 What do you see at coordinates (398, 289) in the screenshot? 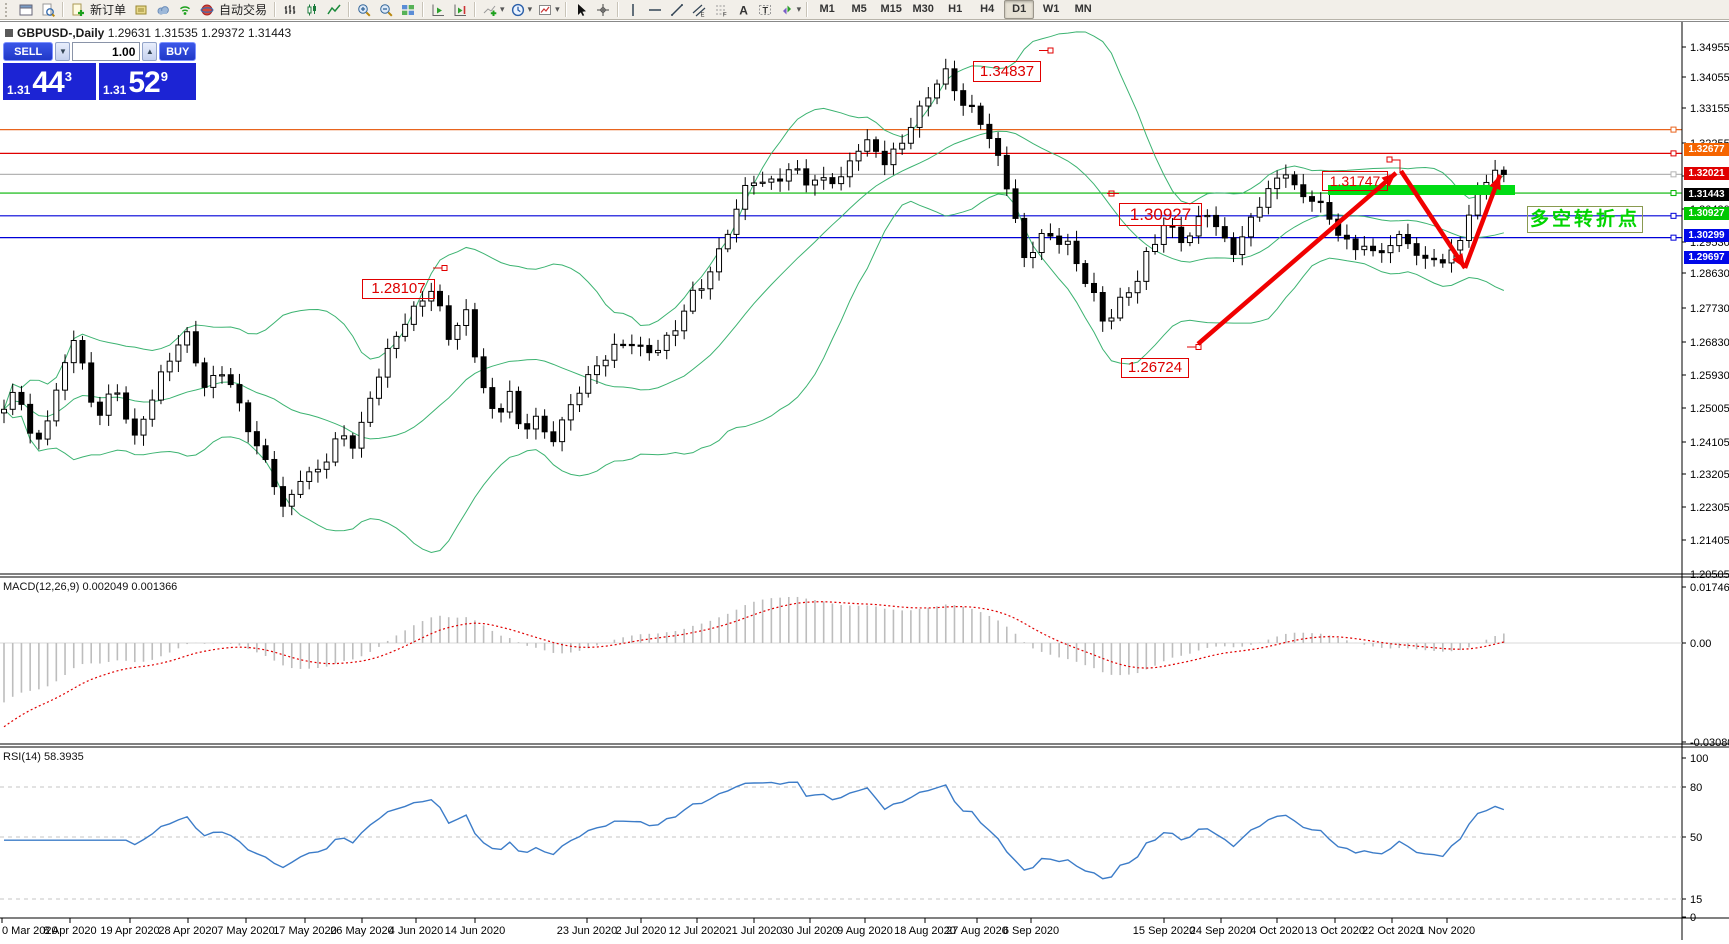
I see `price-annotation-1.28107: 1.28107` at bounding box center [398, 289].